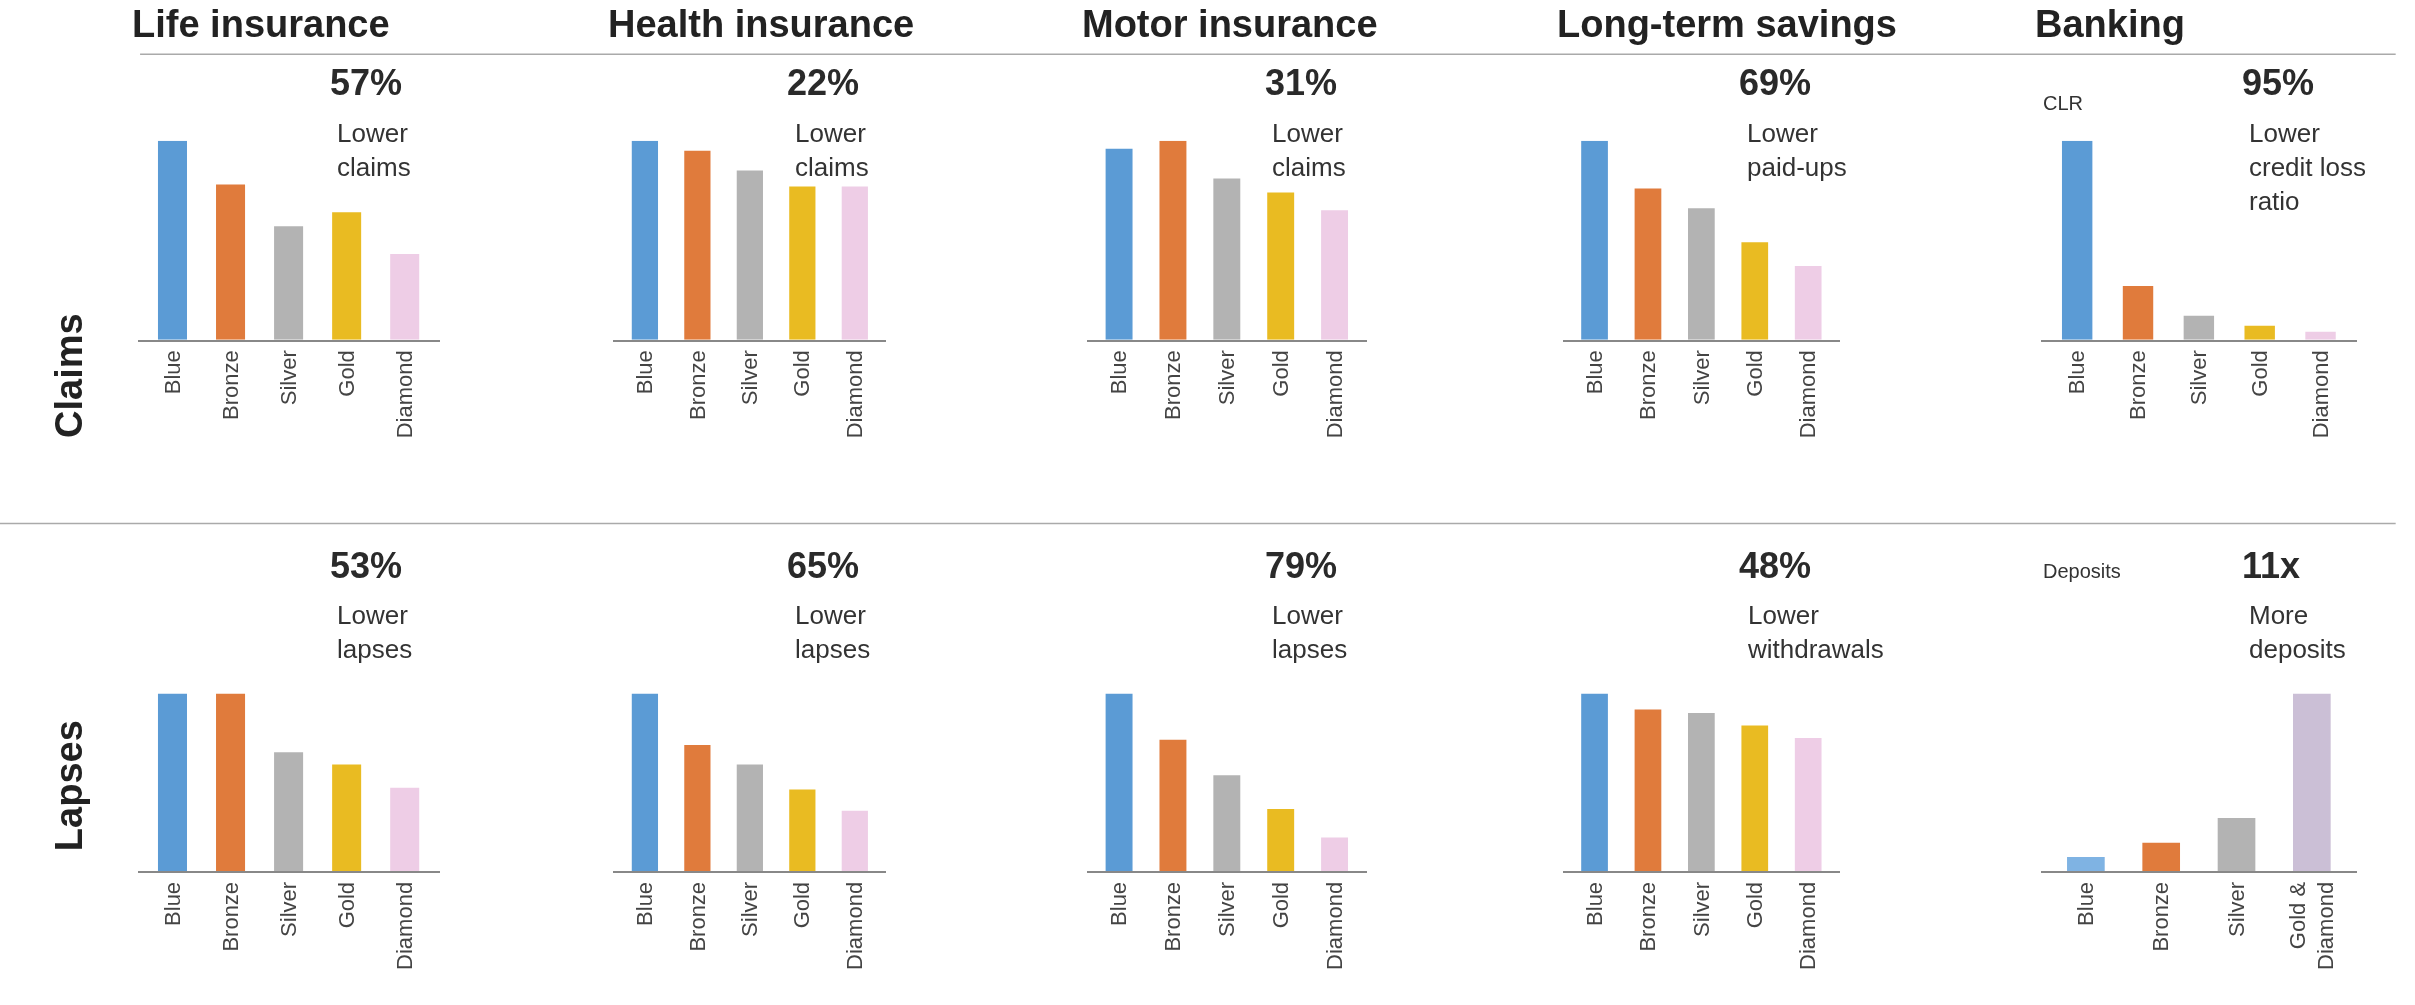 The image size is (2415, 1005). I want to click on text: 53%, so click(366, 565).